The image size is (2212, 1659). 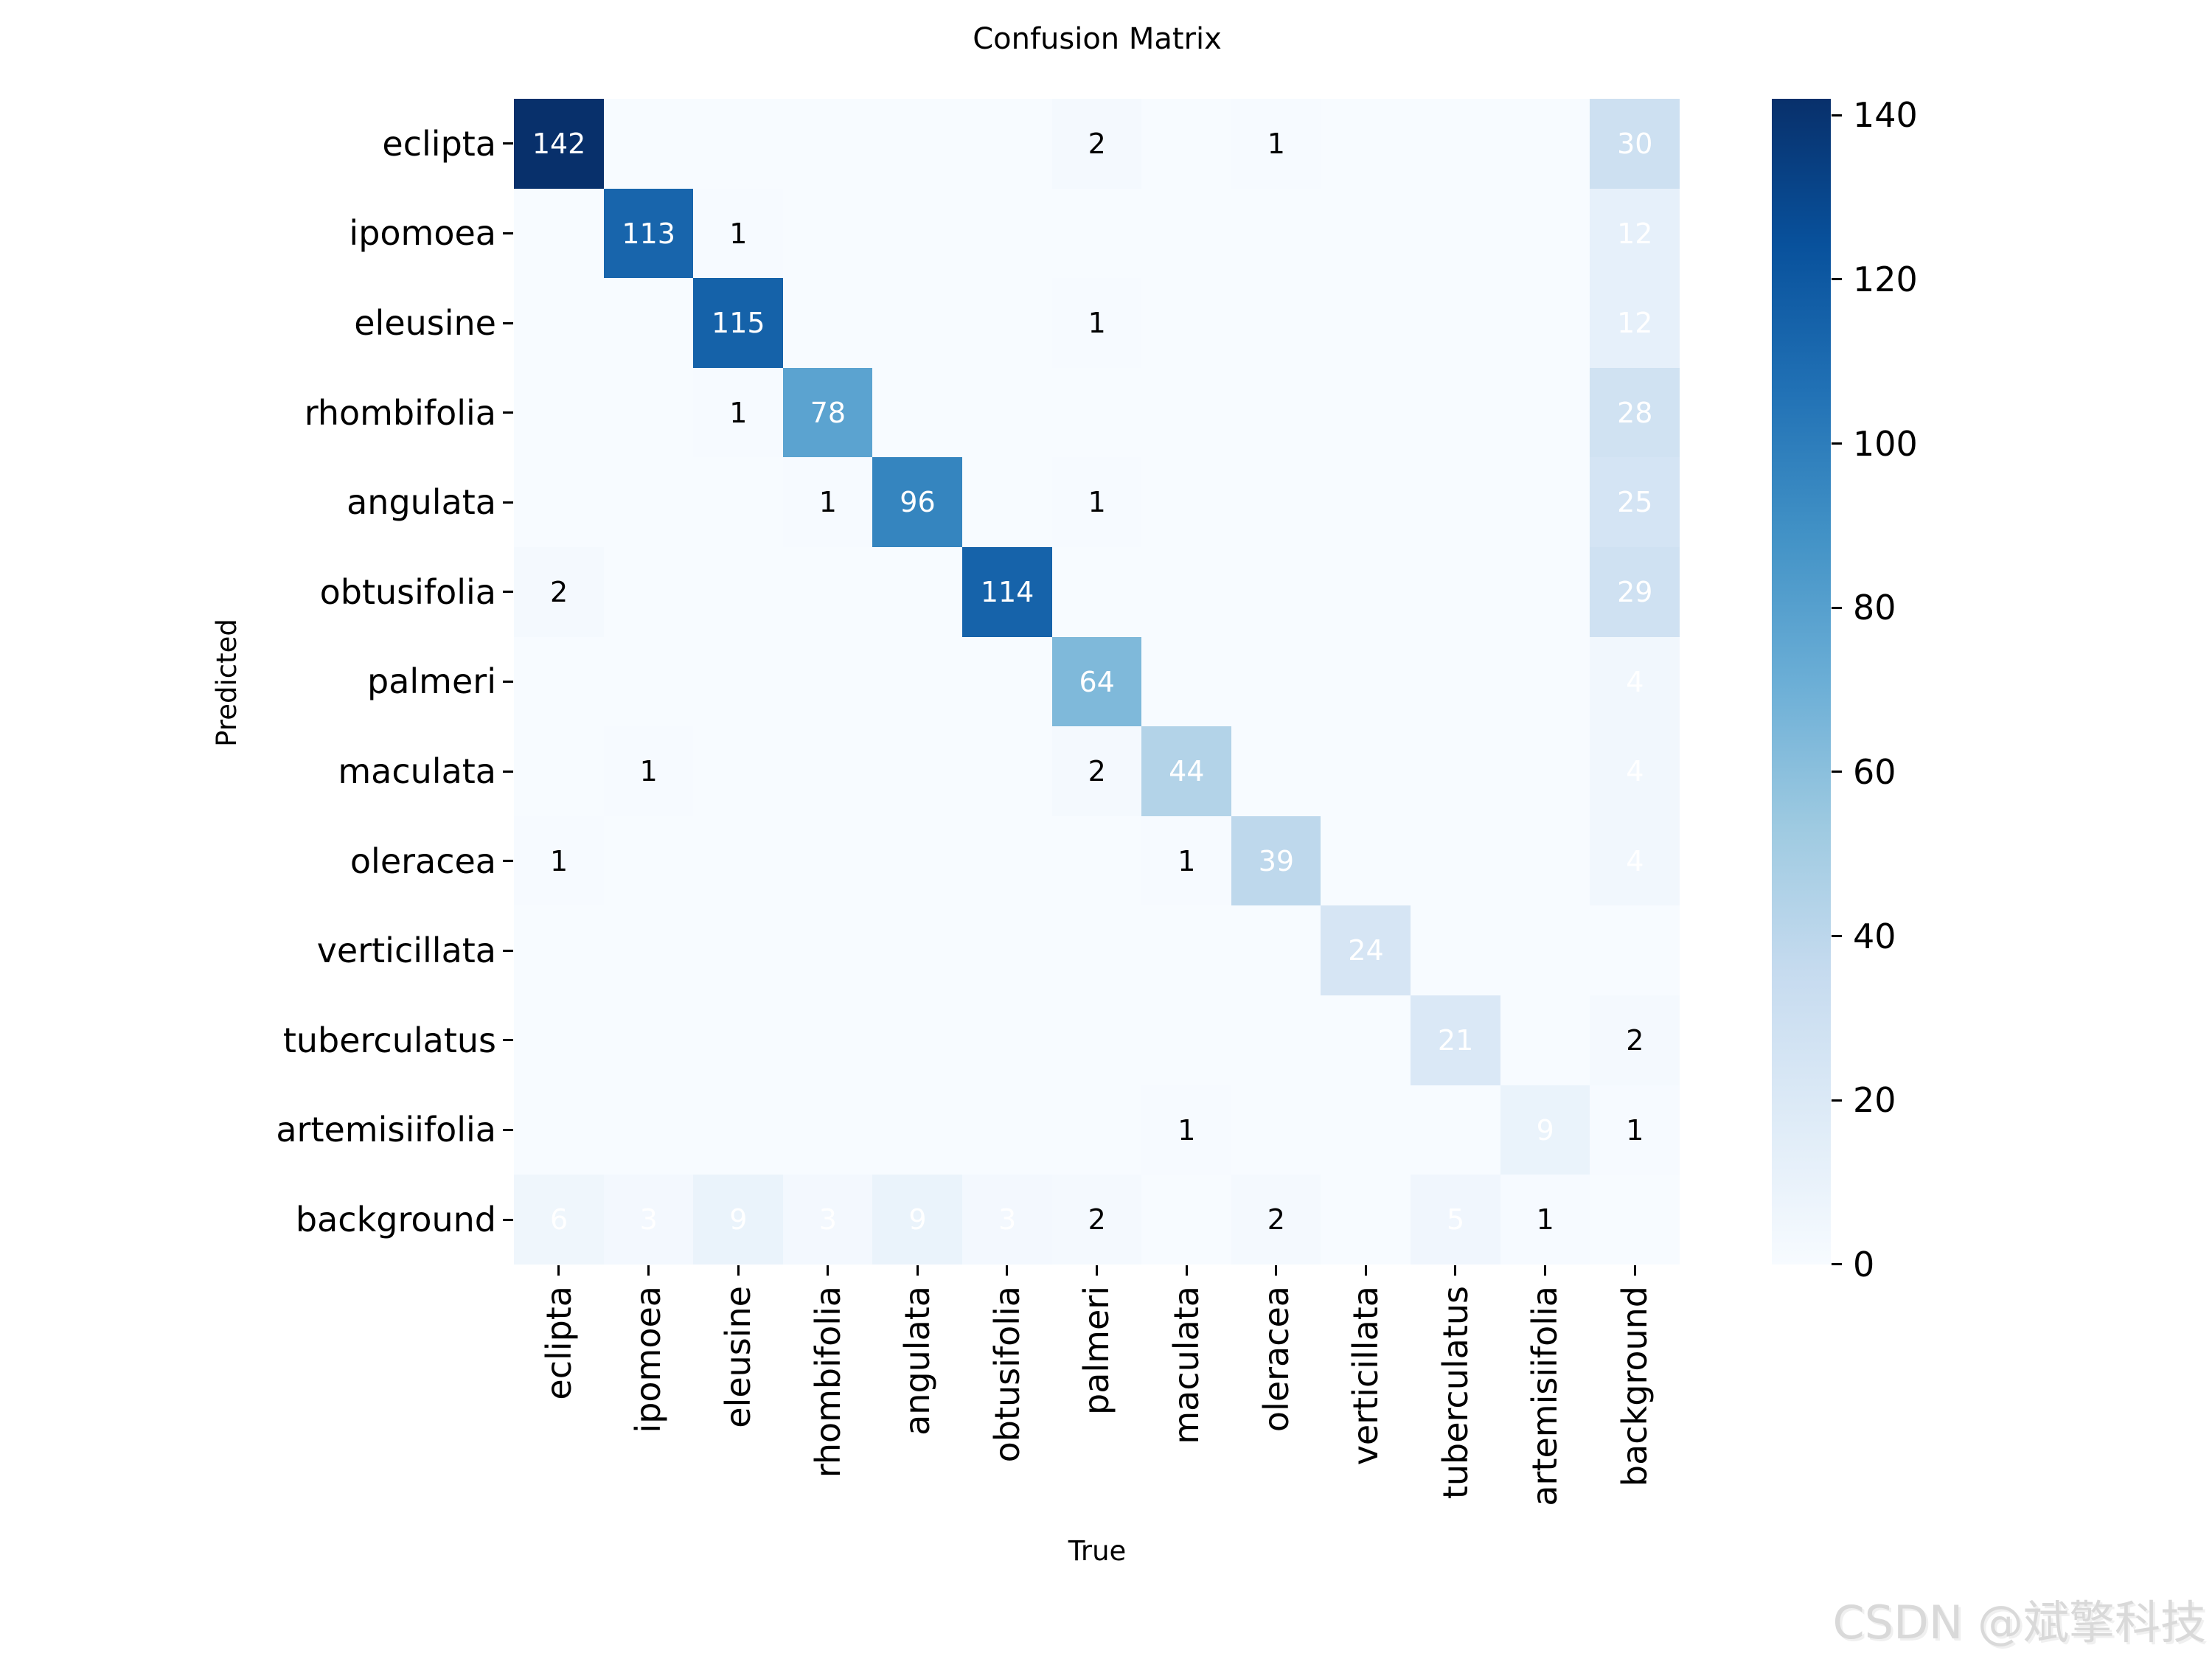 What do you see at coordinates (1864, 1264) in the screenshot?
I see `colorbar-tick-label: 0` at bounding box center [1864, 1264].